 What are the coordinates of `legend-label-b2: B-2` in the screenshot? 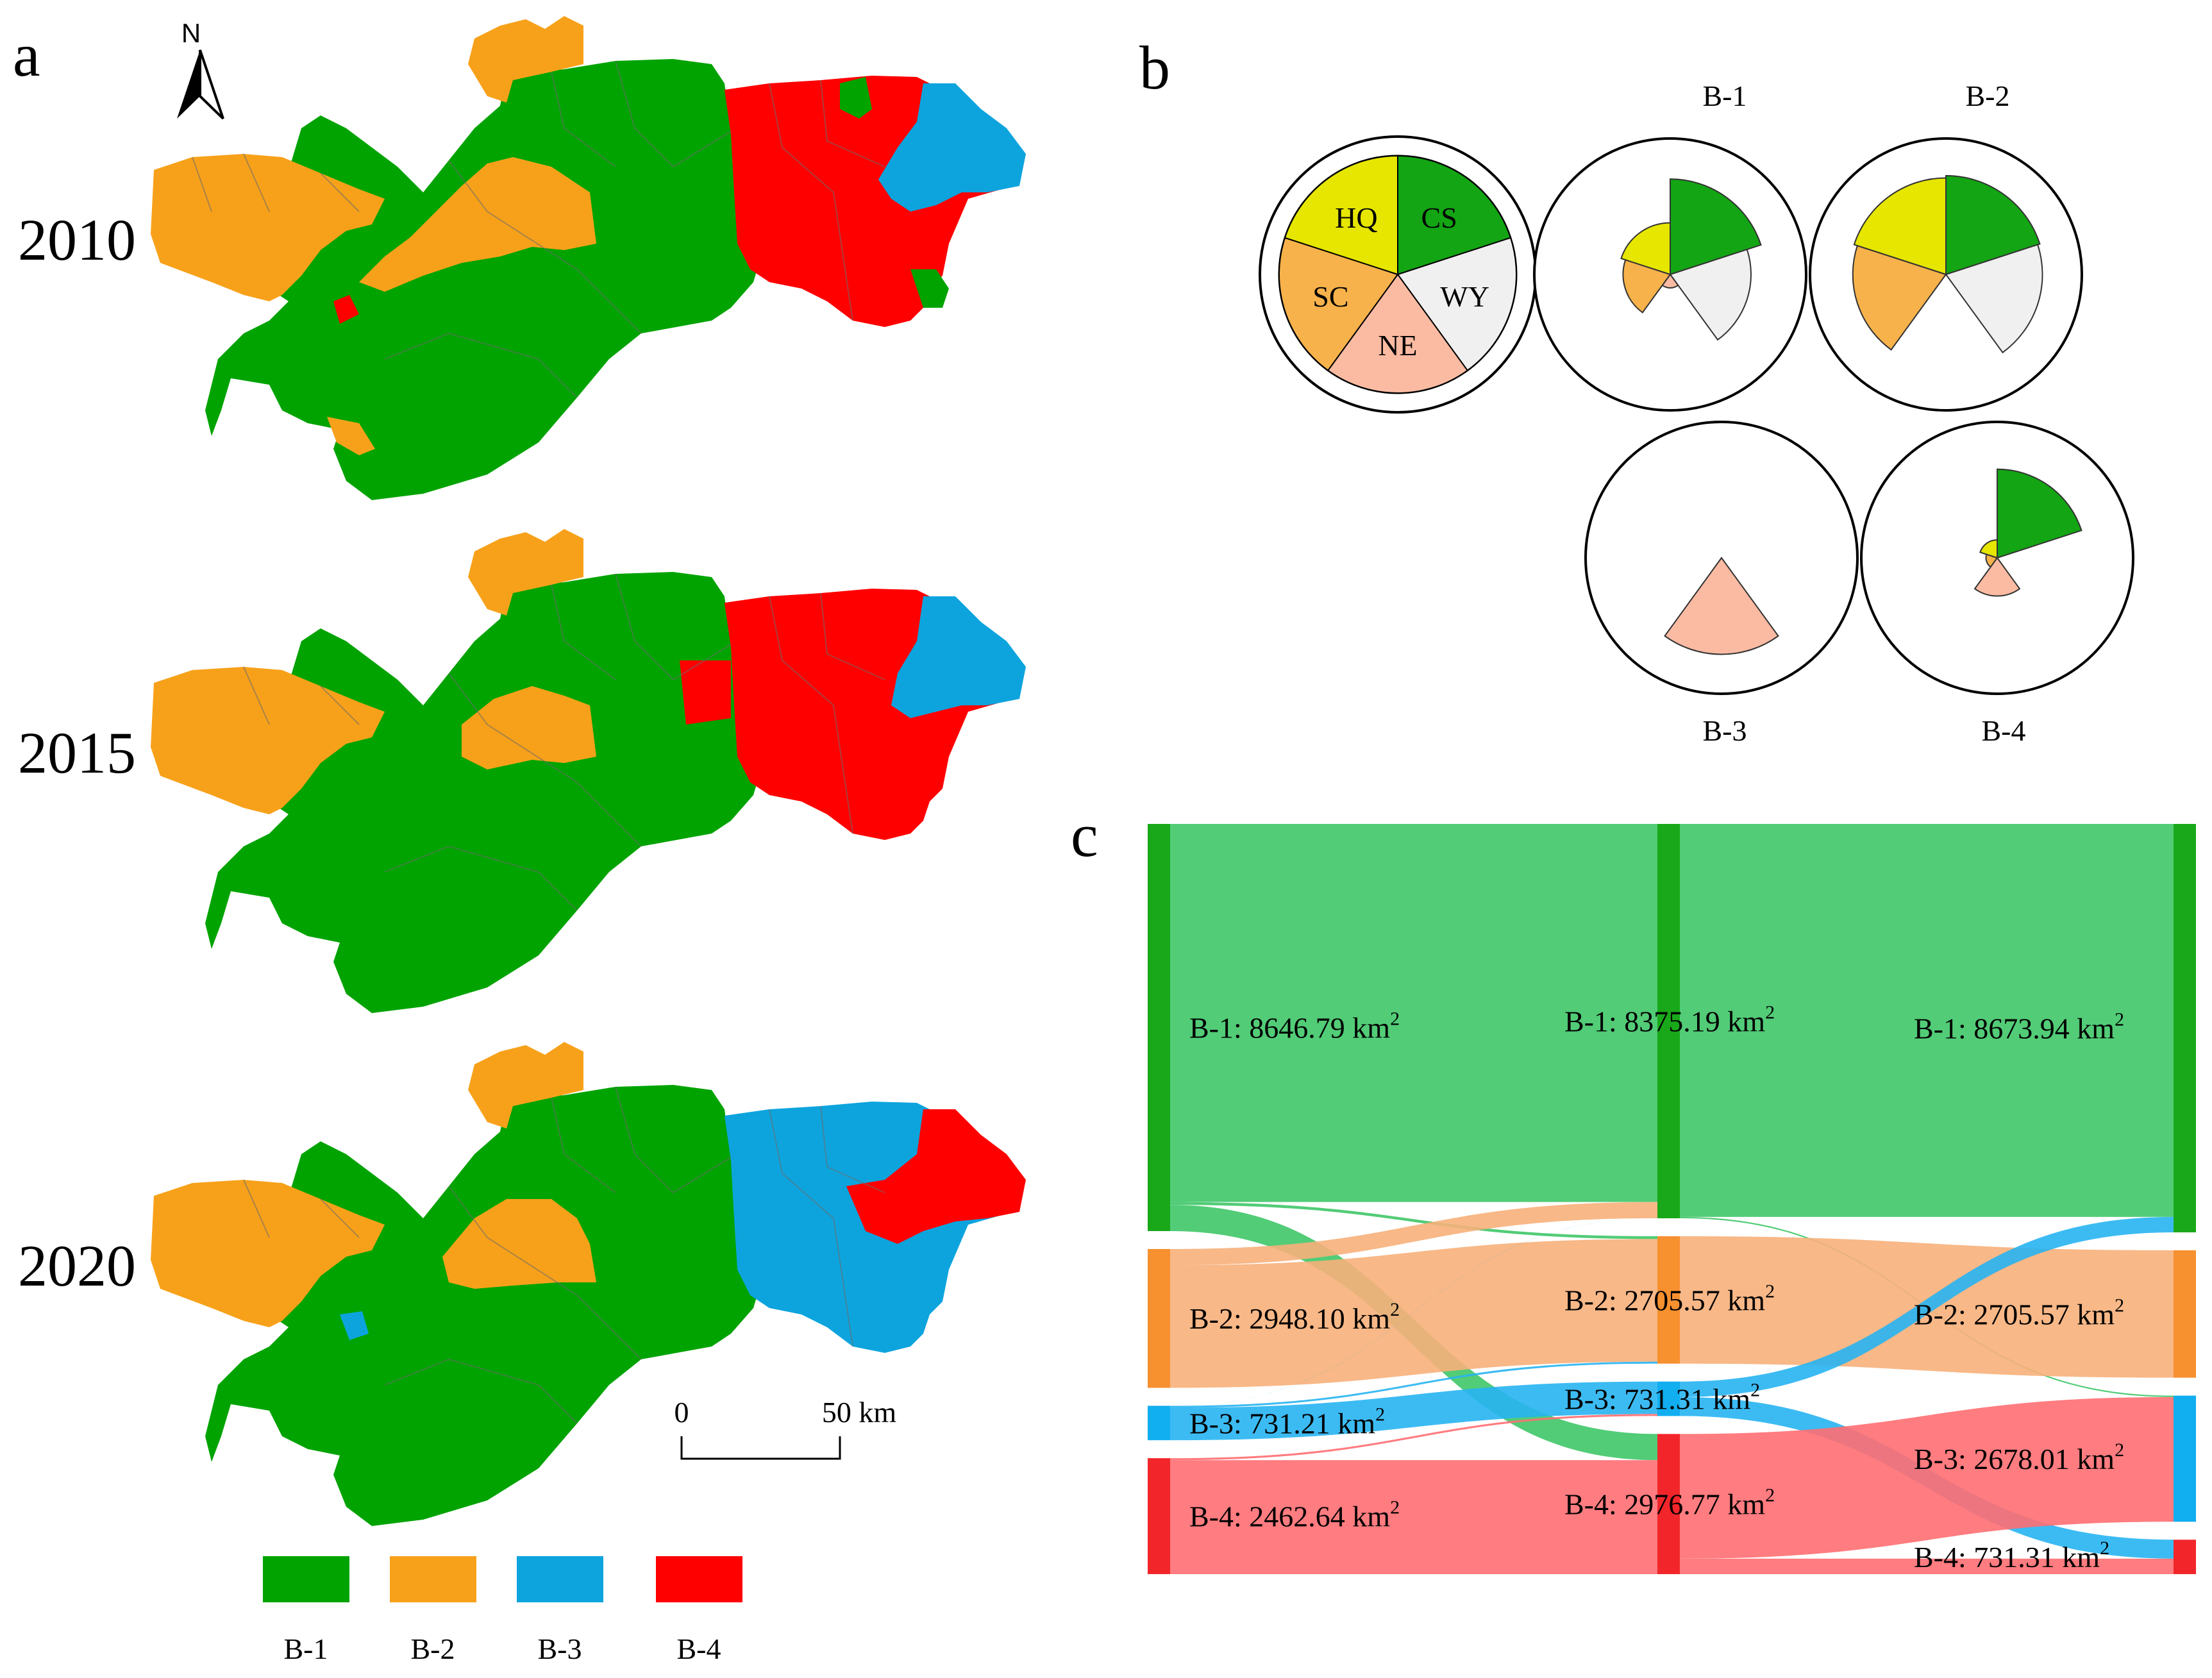 It's located at (433, 1649).